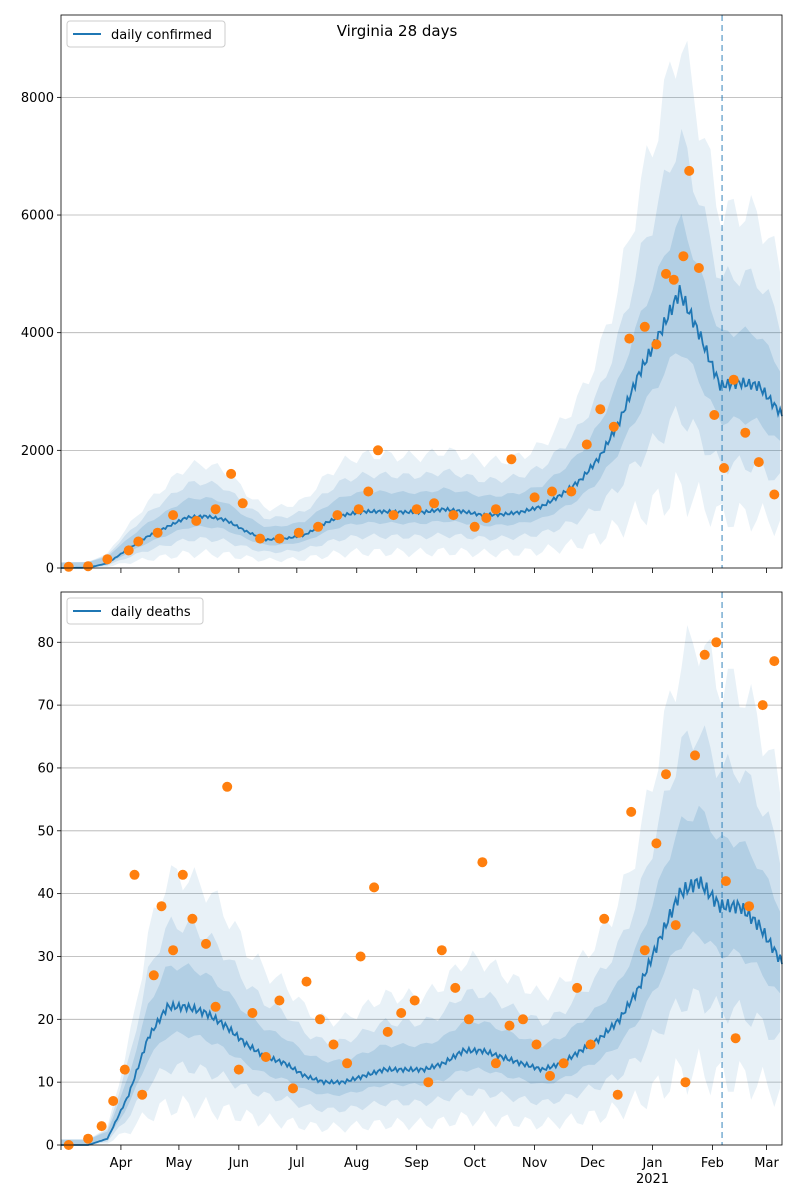 Image resolution: width=800 pixels, height=1204 pixels. Describe the element at coordinates (121, 1163) in the screenshot. I see `x-tick-label: Apr` at that location.